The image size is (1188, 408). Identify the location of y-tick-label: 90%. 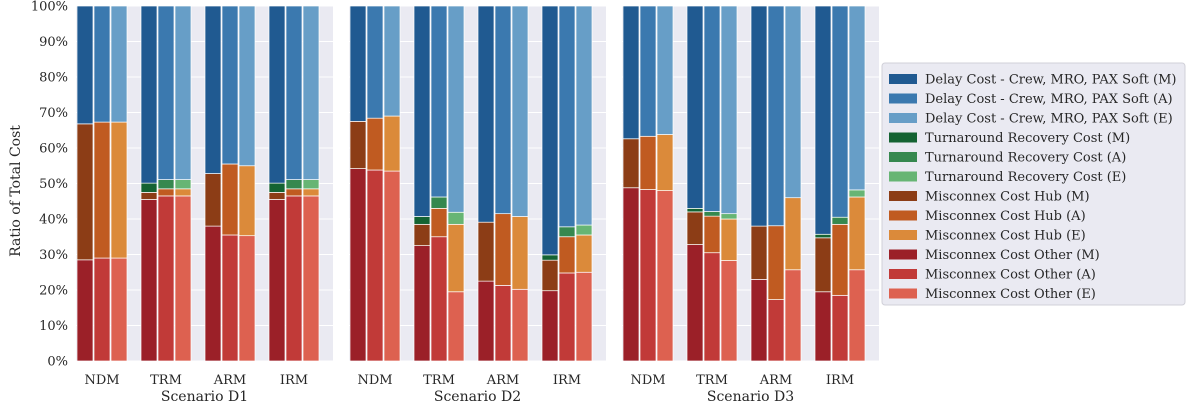
(53, 42).